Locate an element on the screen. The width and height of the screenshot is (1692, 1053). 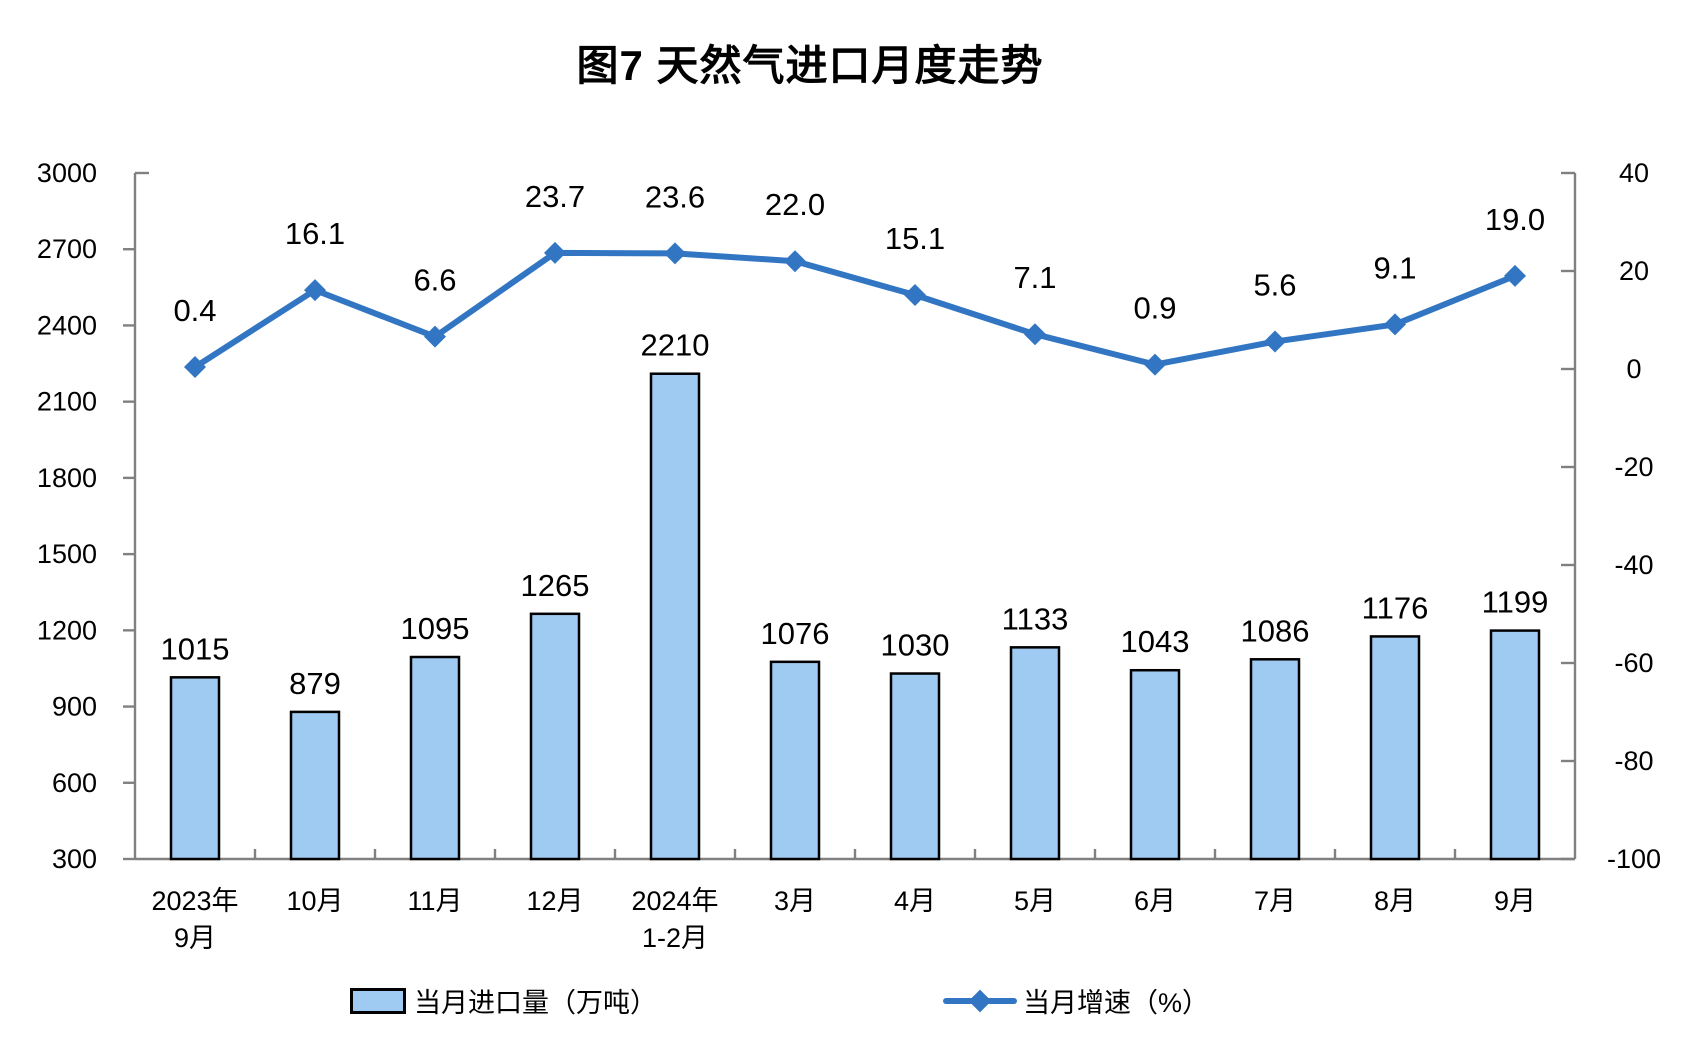
line-value-label: 0.4 is located at coordinates (194, 310).